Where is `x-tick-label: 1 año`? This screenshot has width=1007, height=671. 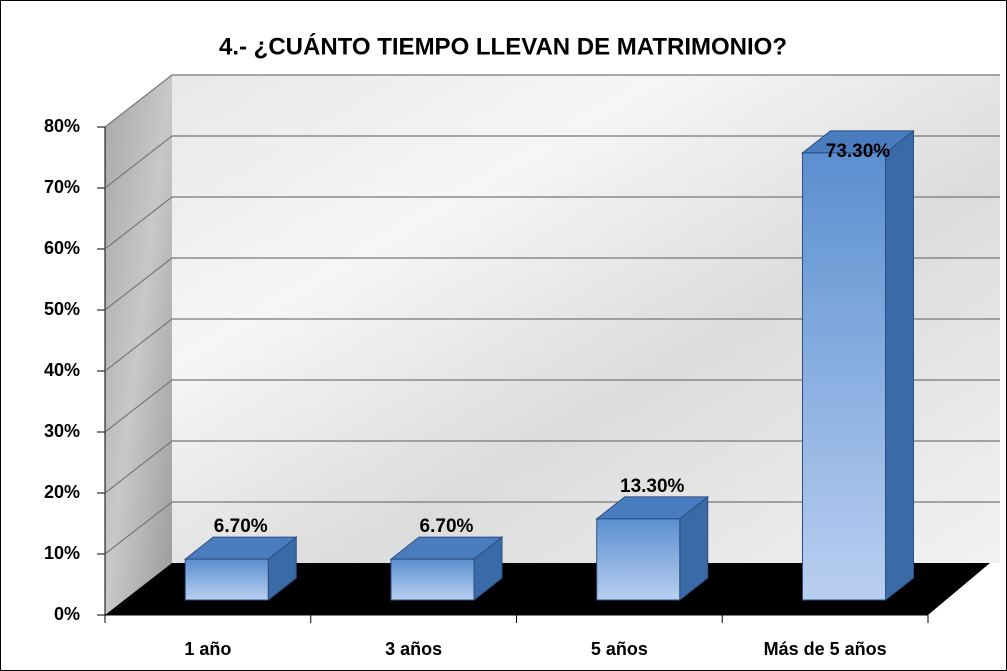 x-tick-label: 1 año is located at coordinates (207, 649).